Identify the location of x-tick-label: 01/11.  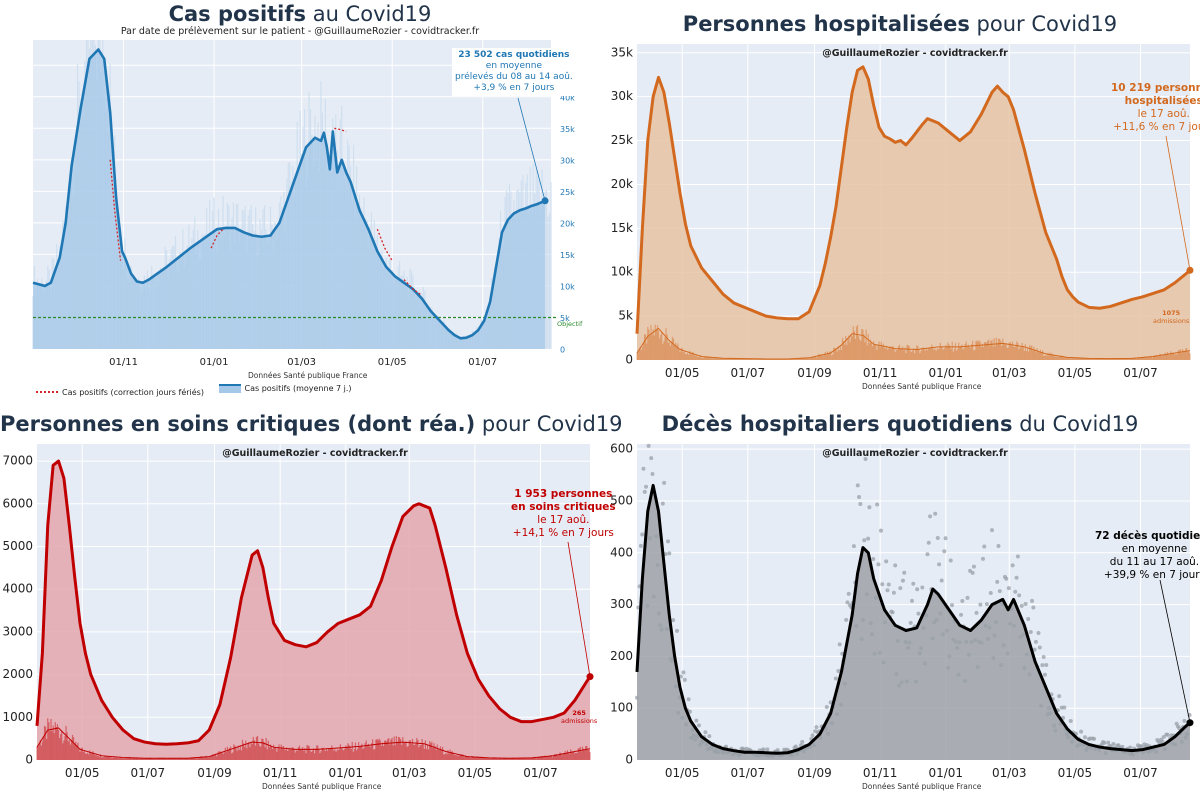
(880, 773).